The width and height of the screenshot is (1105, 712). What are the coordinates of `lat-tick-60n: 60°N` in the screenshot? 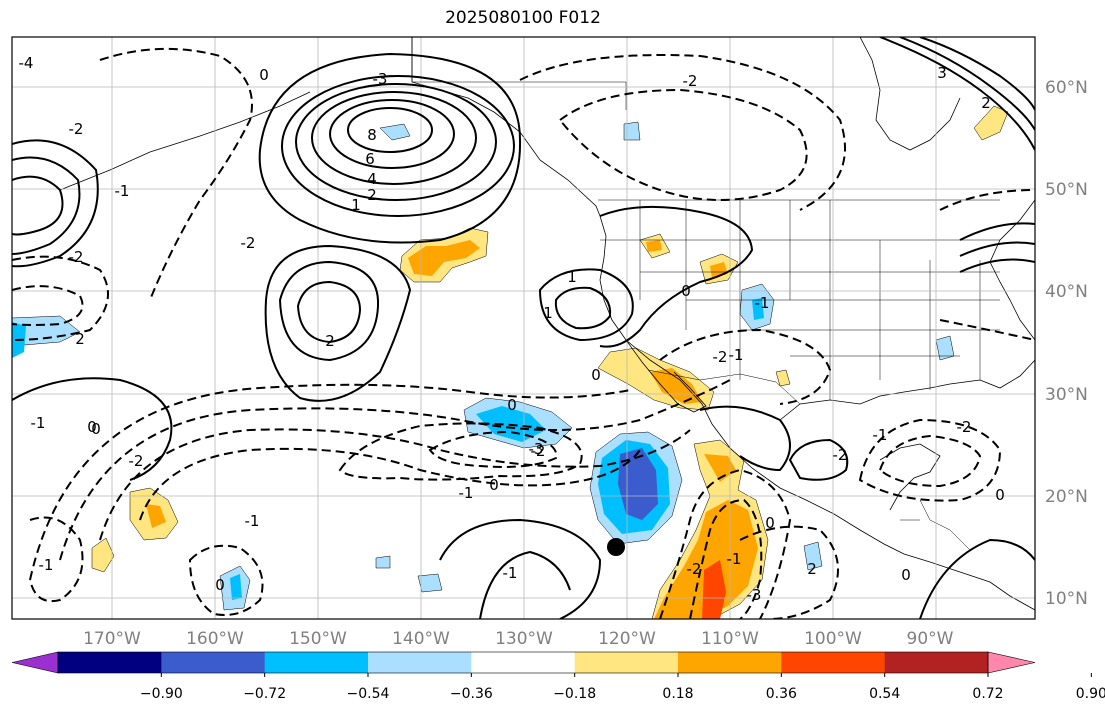 It's located at (1066, 88).